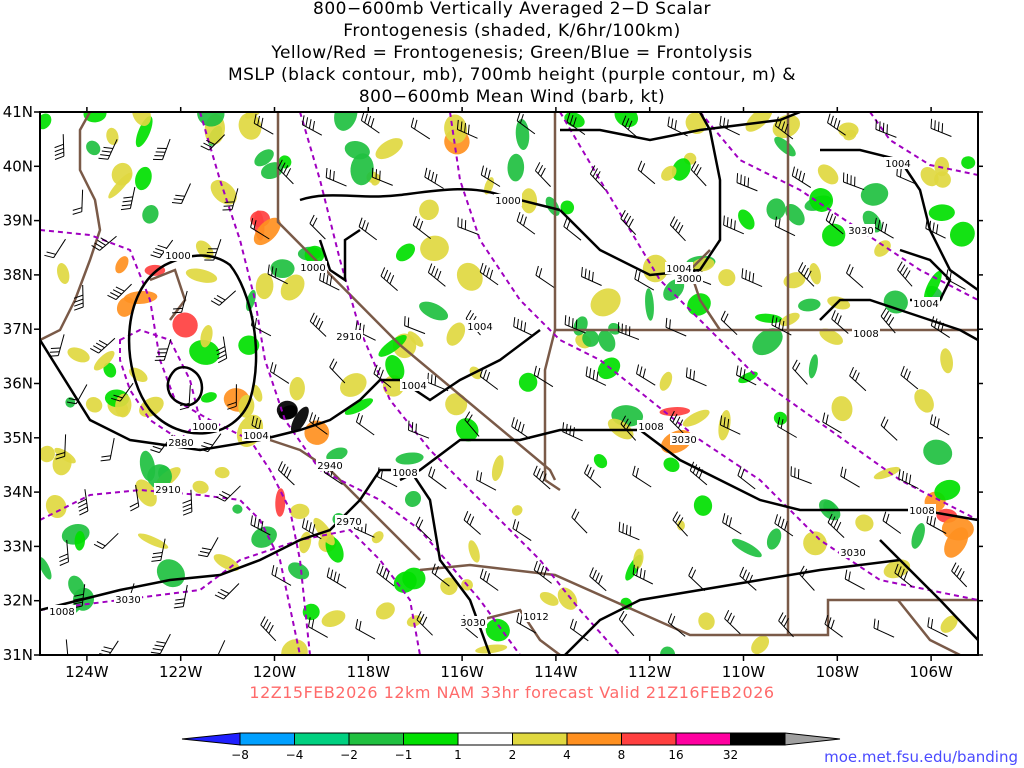 The height and width of the screenshot is (768, 1024). Describe the element at coordinates (18, 438) in the screenshot. I see `lat-label: 35N` at that location.